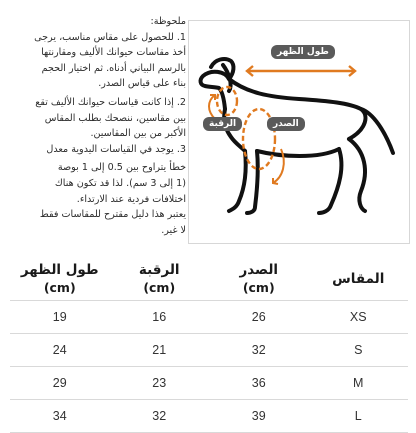 This screenshot has height=433, width=416. I want to click on notes-line: اختلافات فردية عند الارتداء., so click(131, 199).